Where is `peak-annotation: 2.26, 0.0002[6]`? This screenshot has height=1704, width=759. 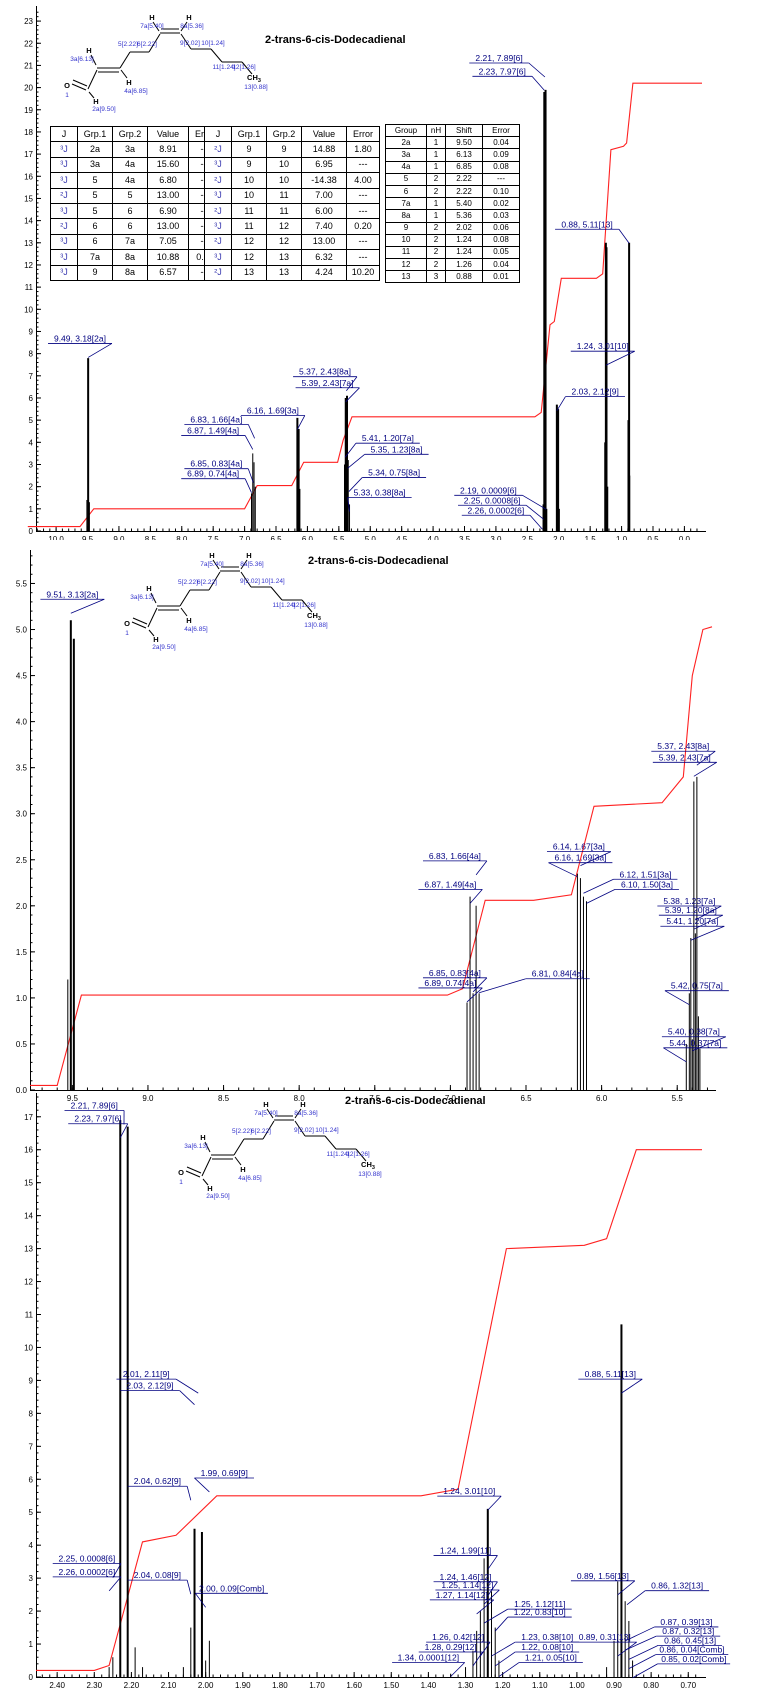
peak-annotation: 2.26, 0.0002[6] is located at coordinates (87, 1572).